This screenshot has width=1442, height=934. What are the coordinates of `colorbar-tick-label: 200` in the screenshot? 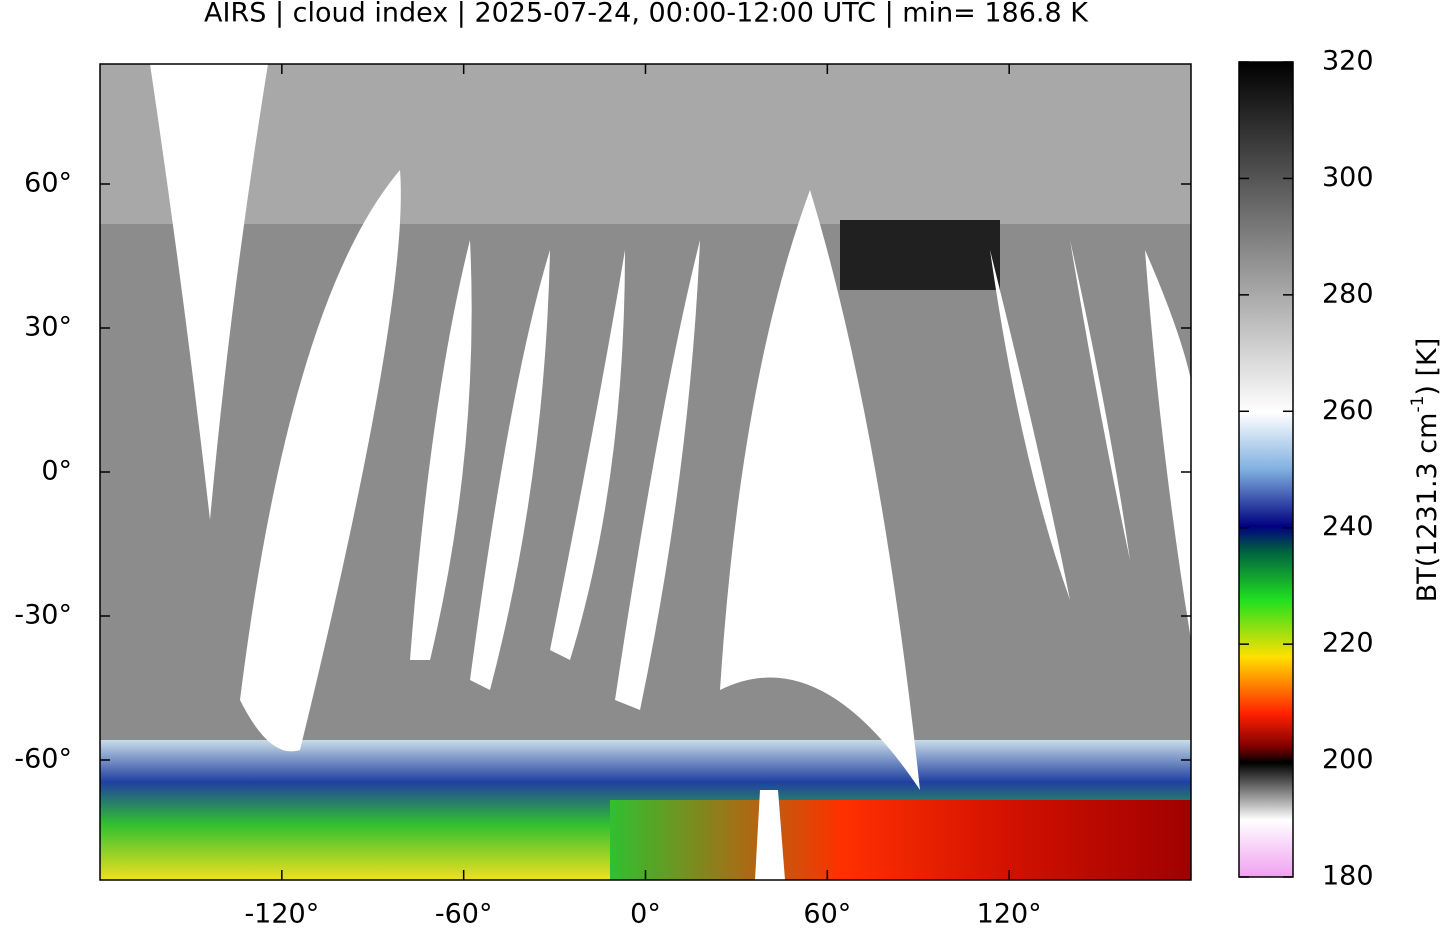 It's located at (1348, 759).